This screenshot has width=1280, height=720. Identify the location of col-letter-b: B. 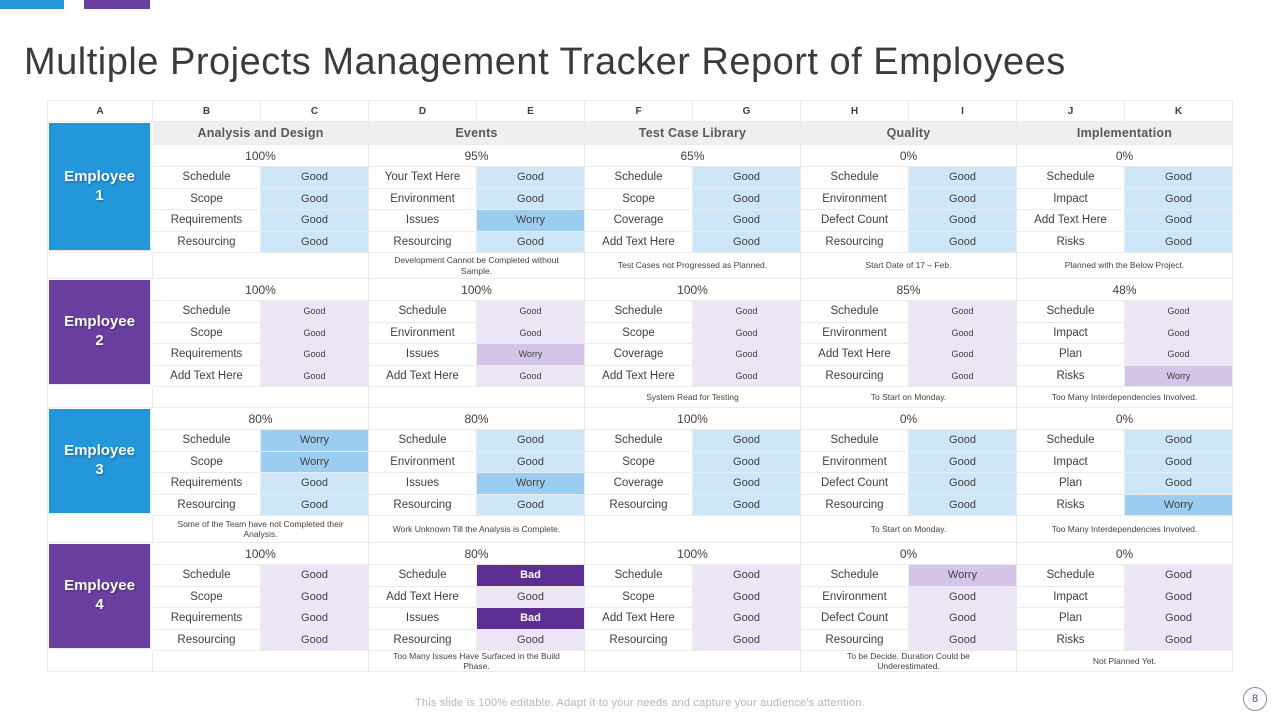
(207, 111).